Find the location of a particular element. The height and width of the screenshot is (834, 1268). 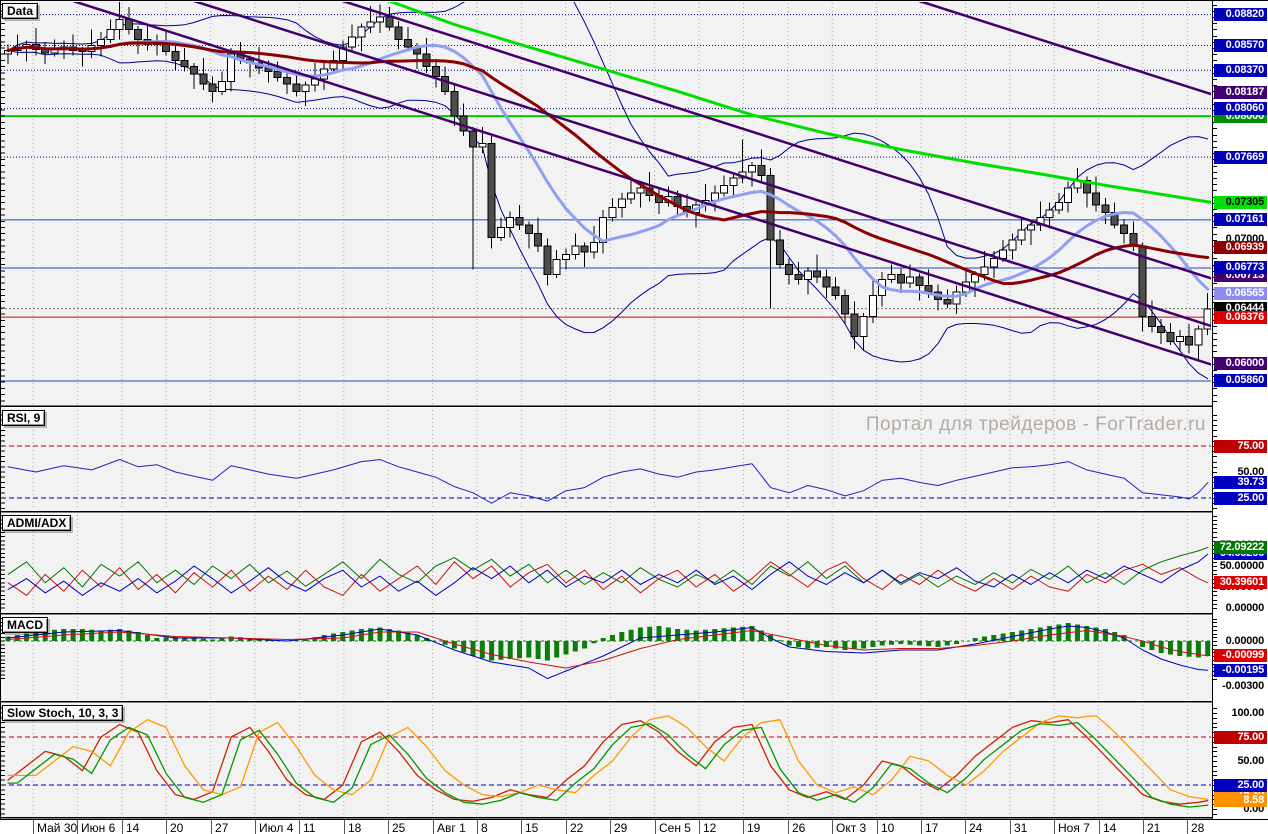

scale-label: 0.00000 is located at coordinates (1245, 641).